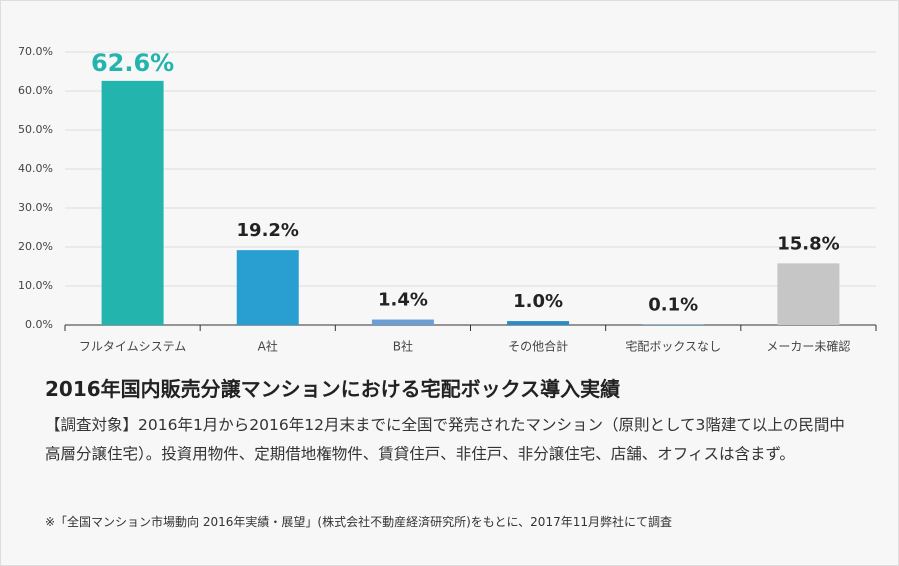 Image resolution: width=899 pixels, height=566 pixels. Describe the element at coordinates (333, 389) in the screenshot. I see `chart-title: 2016年国内販売分譲マンションにおける宅配ボックス導入実績` at that location.